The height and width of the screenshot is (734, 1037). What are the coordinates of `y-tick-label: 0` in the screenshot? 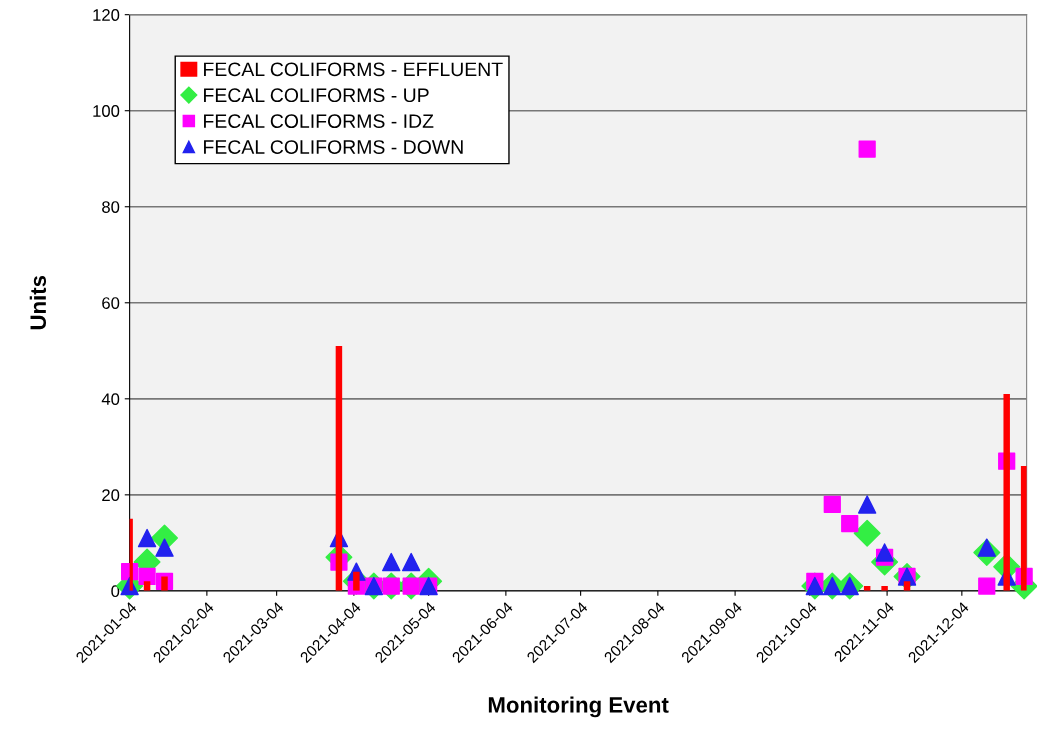 It's located at (115, 591).